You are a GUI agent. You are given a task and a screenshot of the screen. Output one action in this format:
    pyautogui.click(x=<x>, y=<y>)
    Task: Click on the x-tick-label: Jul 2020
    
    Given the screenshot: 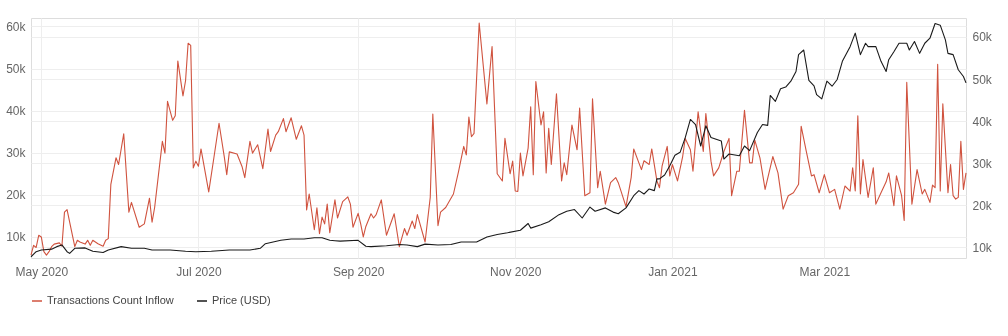 What is the action you would take?
    pyautogui.click(x=199, y=271)
    